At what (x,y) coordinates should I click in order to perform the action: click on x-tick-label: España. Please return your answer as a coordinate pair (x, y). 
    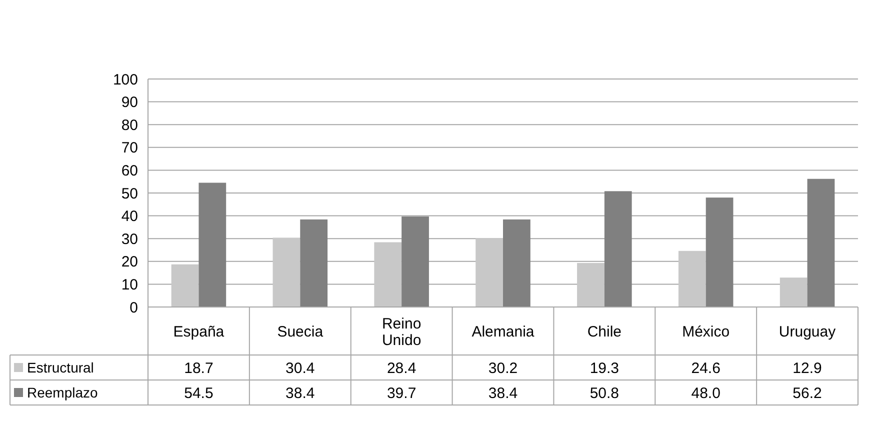
    Looking at the image, I should click on (199, 331).